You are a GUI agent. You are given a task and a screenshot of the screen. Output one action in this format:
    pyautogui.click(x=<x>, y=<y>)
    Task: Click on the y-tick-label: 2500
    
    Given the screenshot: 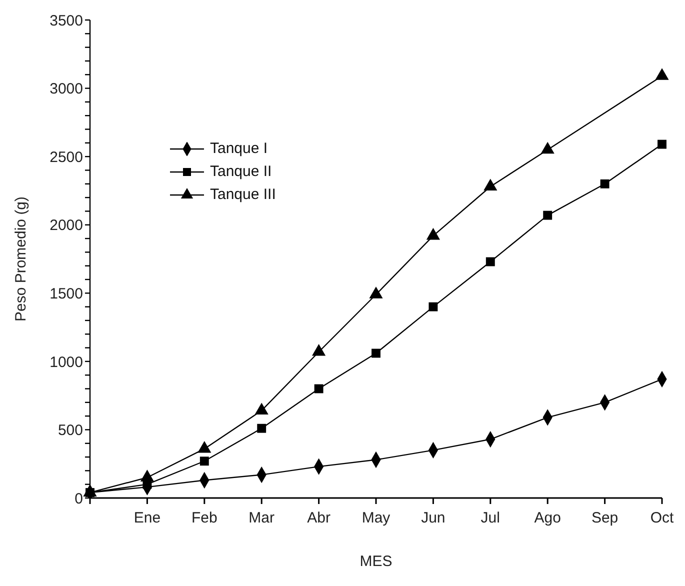 What is the action you would take?
    pyautogui.click(x=66, y=157)
    